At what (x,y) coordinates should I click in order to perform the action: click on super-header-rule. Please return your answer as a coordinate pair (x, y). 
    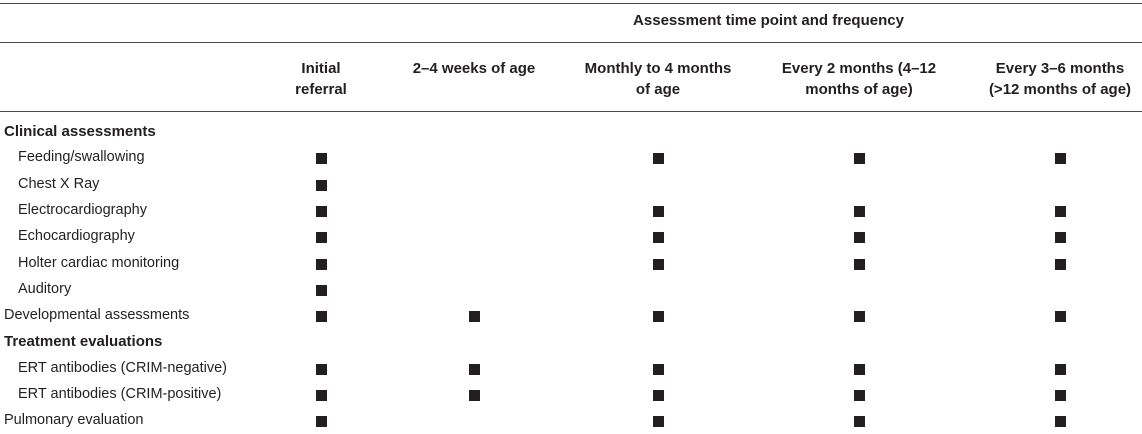
    Looking at the image, I should click on (571, 42).